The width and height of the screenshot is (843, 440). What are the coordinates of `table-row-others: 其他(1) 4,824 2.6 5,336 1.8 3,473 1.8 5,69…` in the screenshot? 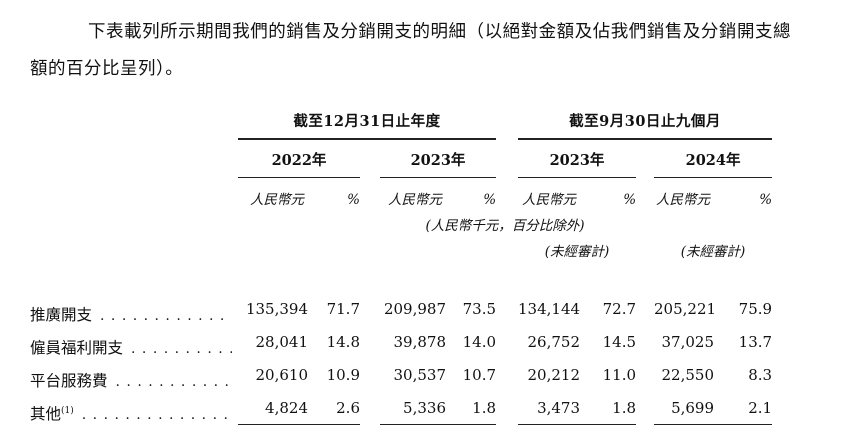 It's located at (401, 408).